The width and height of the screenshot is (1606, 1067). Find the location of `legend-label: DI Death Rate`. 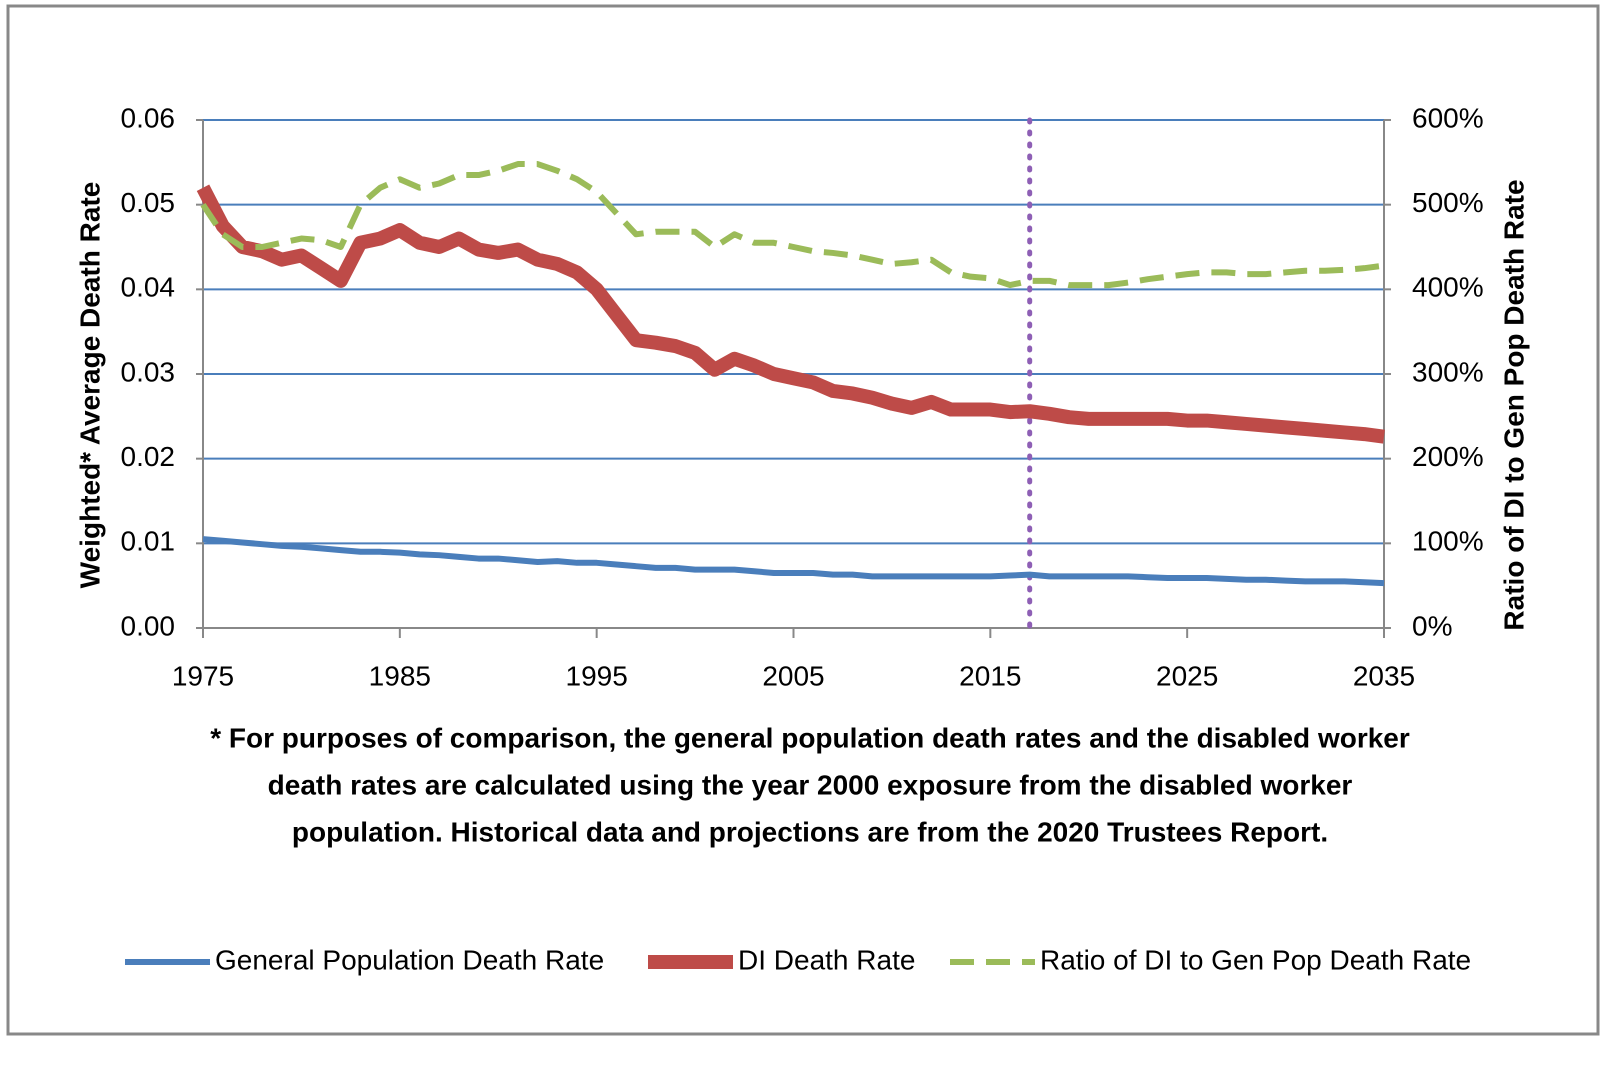

legend-label: DI Death Rate is located at coordinates (826, 959).